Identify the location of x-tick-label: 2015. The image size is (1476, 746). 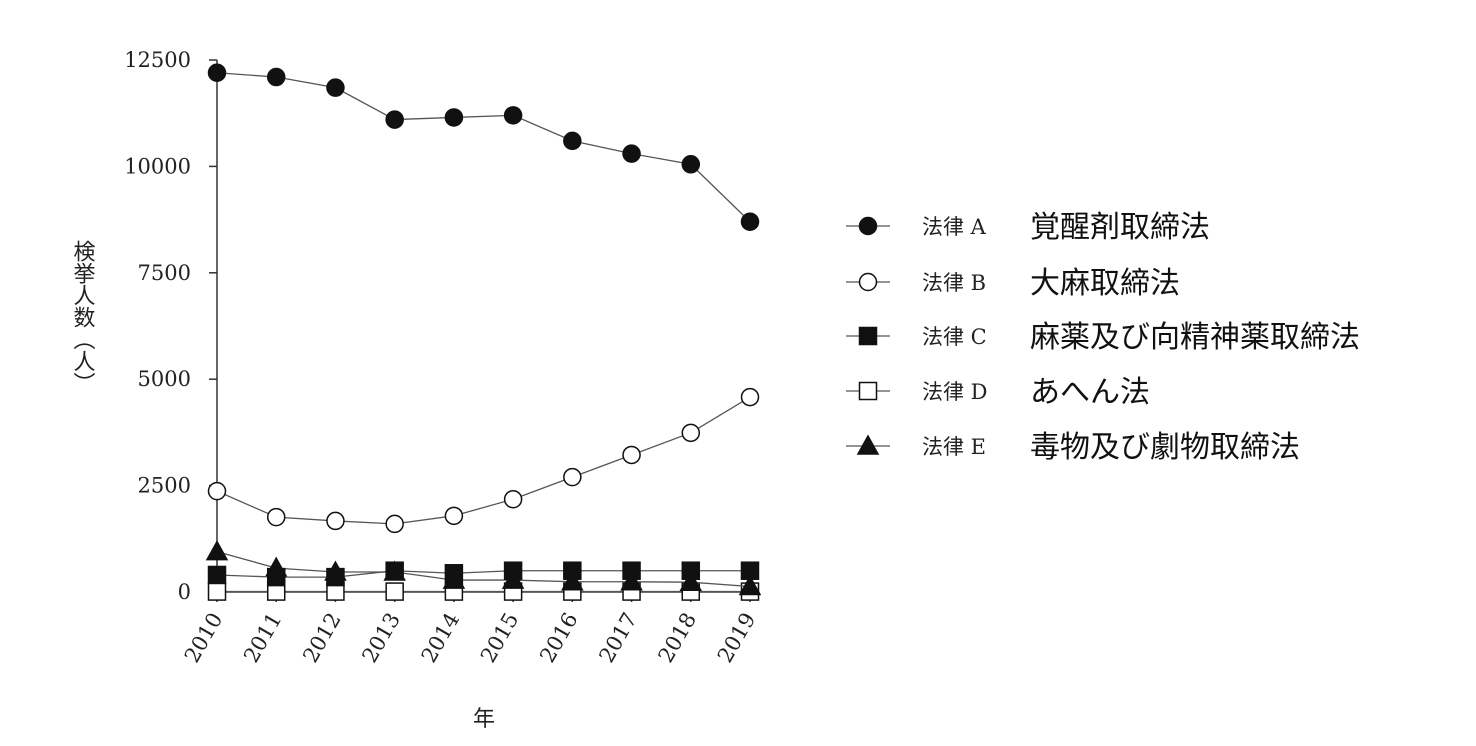
(500, 638).